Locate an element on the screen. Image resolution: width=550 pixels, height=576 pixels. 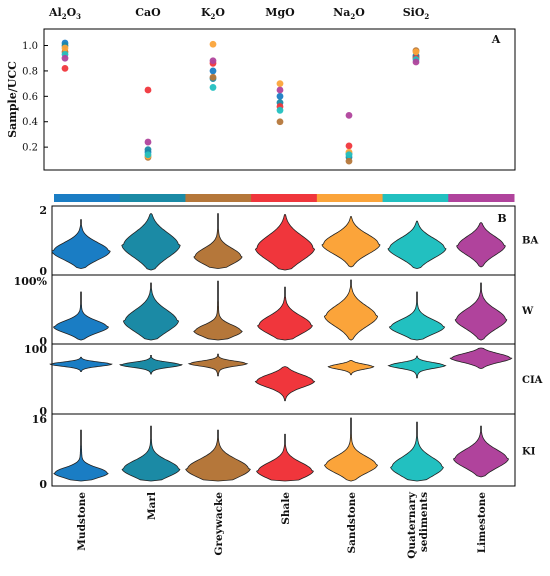
category-label: Sandstone is located at coordinates (352, 523).